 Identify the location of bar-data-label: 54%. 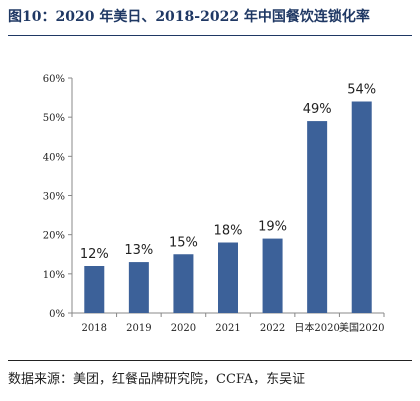
(361, 90).